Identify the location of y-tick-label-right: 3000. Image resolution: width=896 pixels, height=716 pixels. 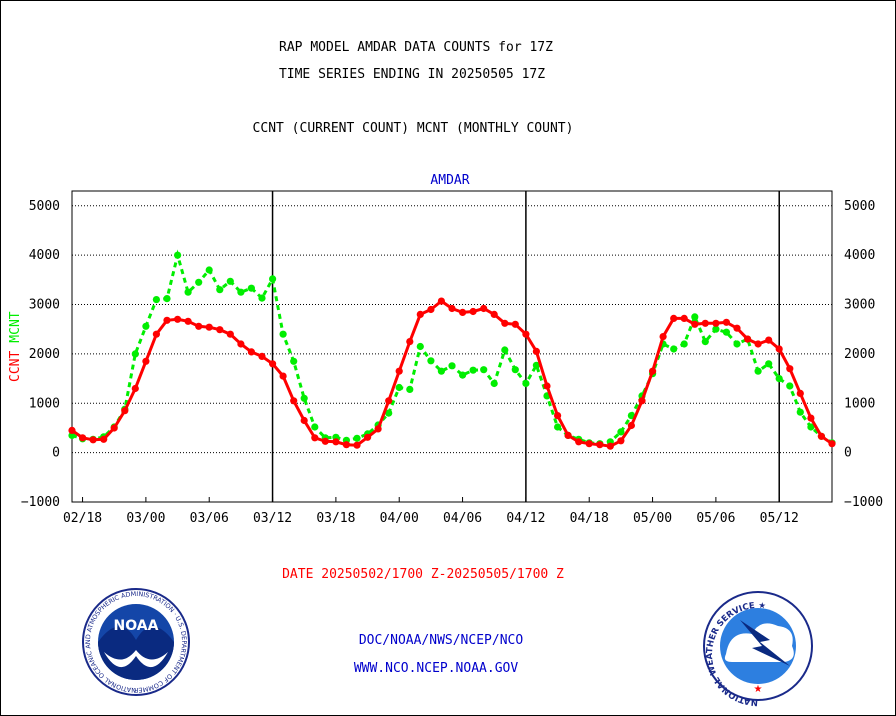
(859, 305).